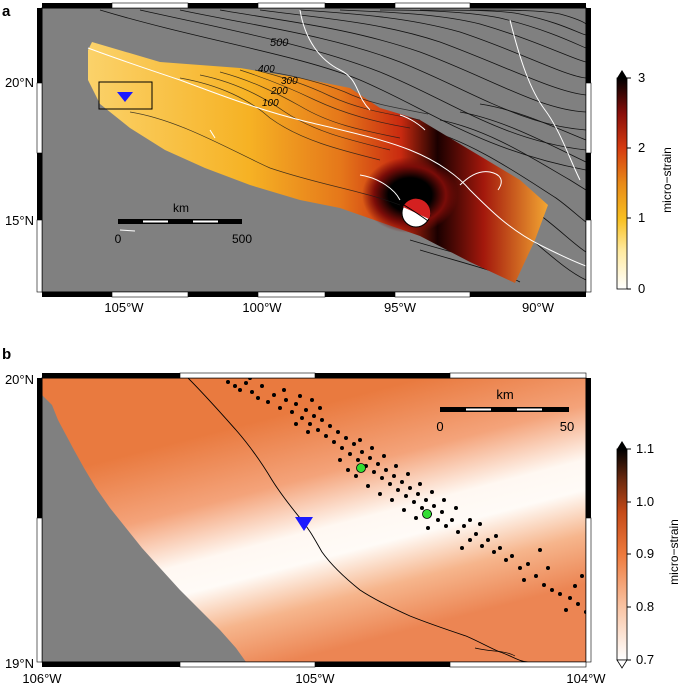 Image resolution: width=685 pixels, height=688 pixels. I want to click on scalebar-b: km 0 50, so click(505, 410).